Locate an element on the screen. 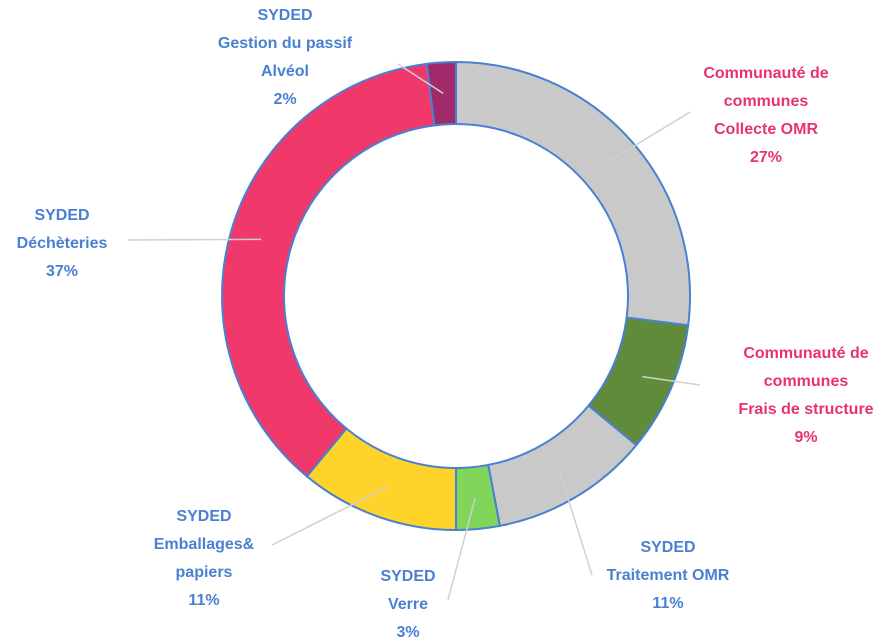  slice-label: Traitement OMR is located at coordinates (668, 575).